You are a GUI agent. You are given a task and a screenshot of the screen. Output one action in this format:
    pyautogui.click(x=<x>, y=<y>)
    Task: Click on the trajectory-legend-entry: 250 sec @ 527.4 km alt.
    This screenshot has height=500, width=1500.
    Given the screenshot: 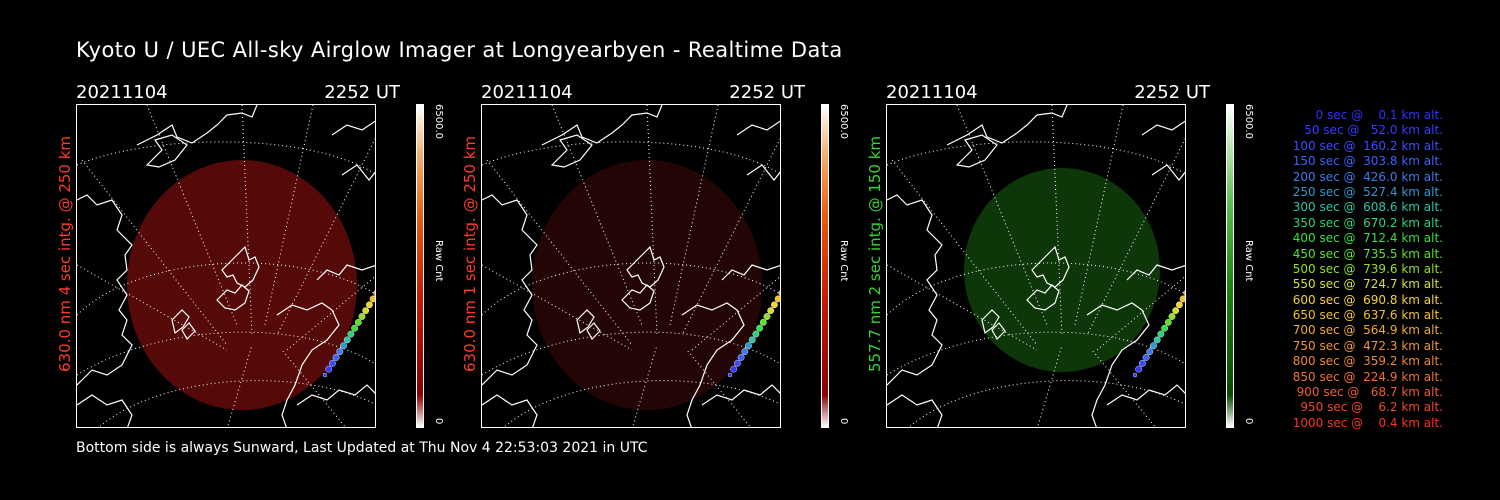 What is the action you would take?
    pyautogui.click(x=1365, y=191)
    